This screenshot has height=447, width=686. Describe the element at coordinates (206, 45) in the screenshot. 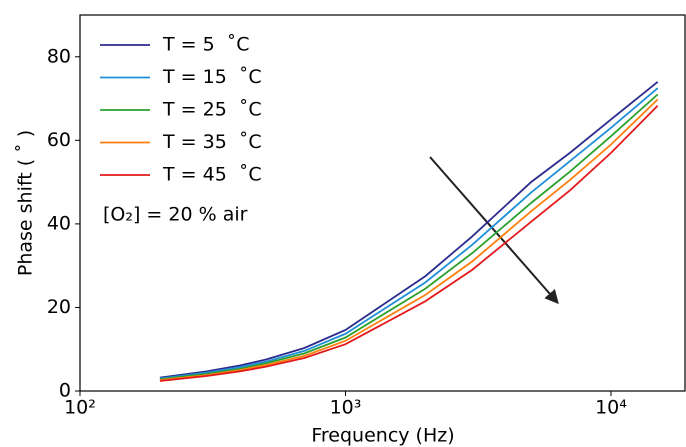

I see `legend-label: T = 5 ˚C` at that location.